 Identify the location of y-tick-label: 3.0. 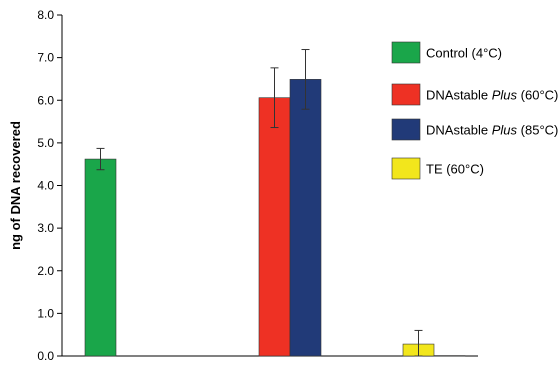
(45, 228).